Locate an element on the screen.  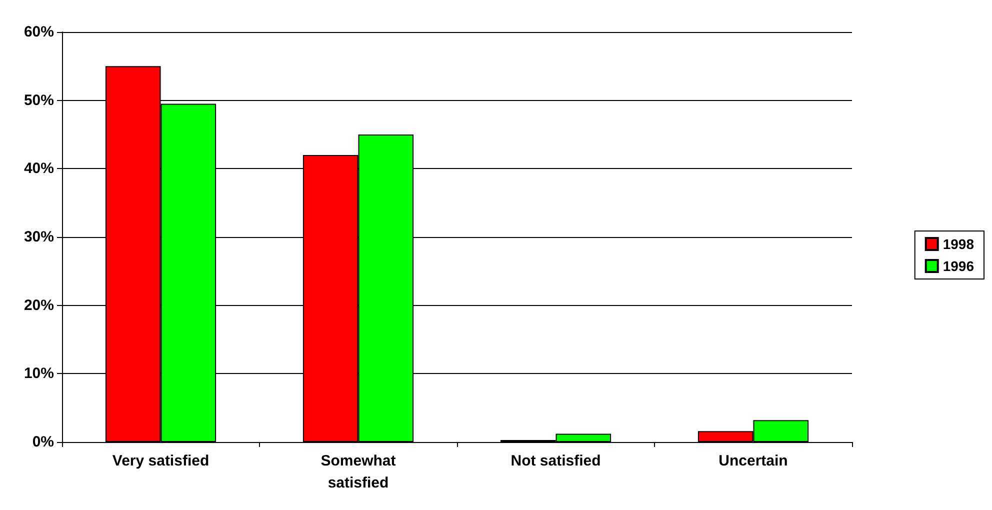
y-tick-label: 10% is located at coordinates (39, 373).